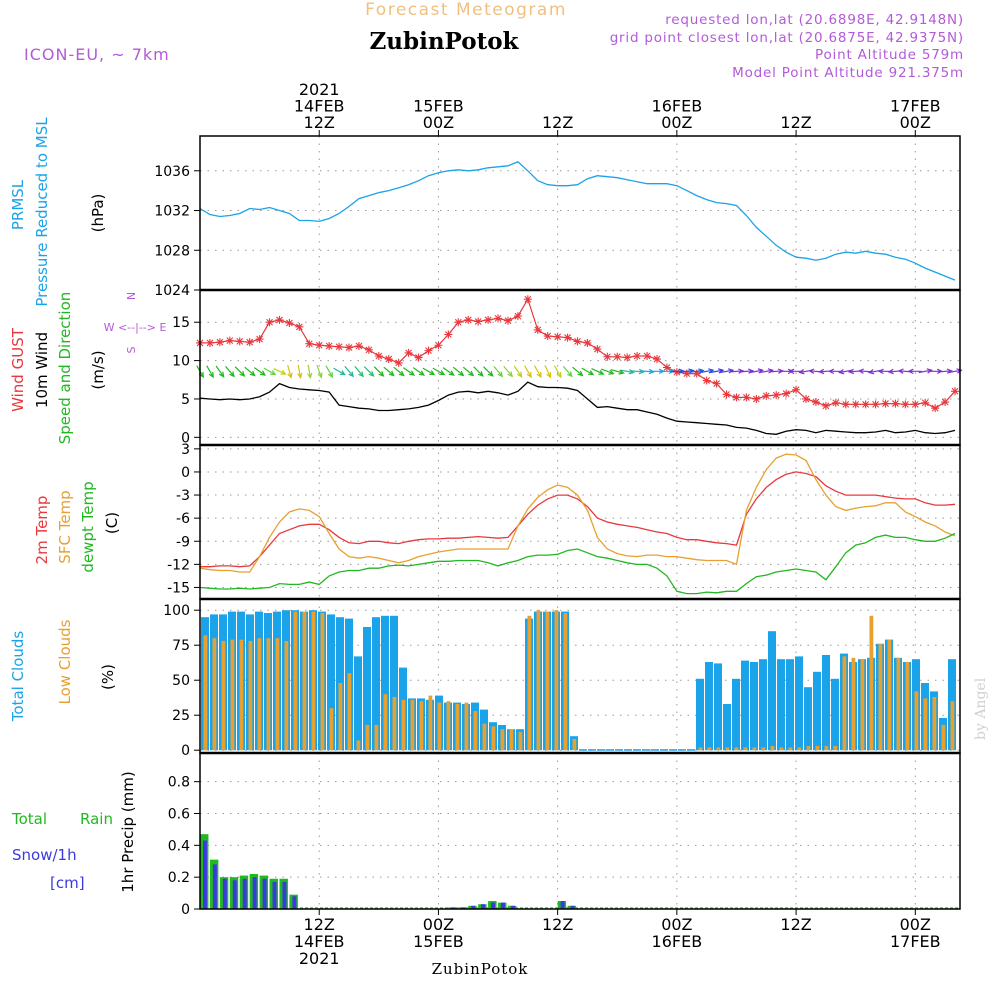 The image size is (1000, 1000). Describe the element at coordinates (179, 878) in the screenshot. I see `y-tick-label: 0.2` at that location.